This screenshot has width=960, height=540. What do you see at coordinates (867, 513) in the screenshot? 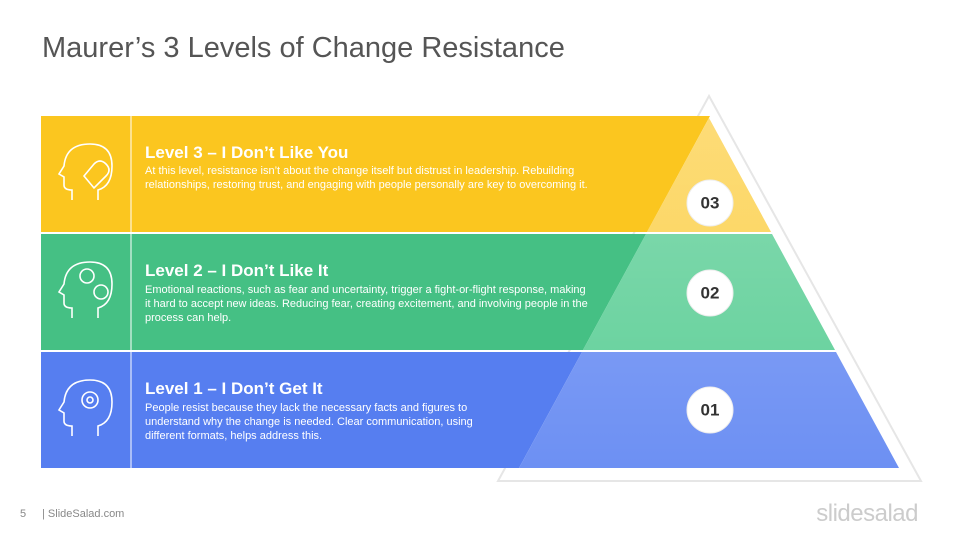
I see `logo: slidesalad` at bounding box center [867, 513].